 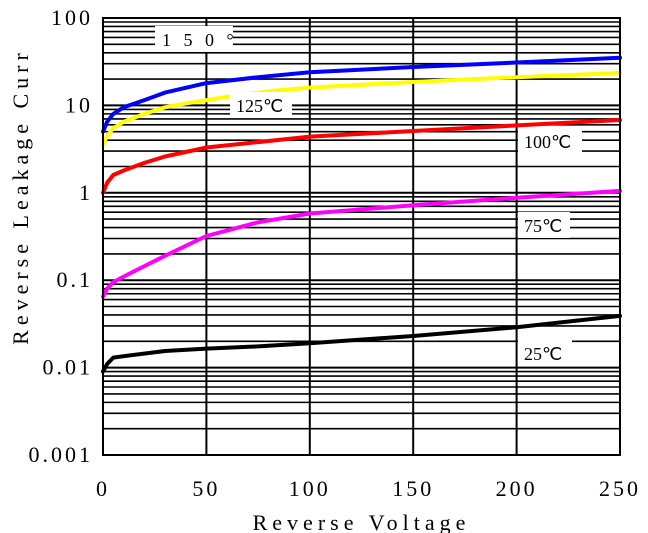 What do you see at coordinates (20, 196) in the screenshot?
I see `y-axis-title: Reverse Leakage Curr` at bounding box center [20, 196].